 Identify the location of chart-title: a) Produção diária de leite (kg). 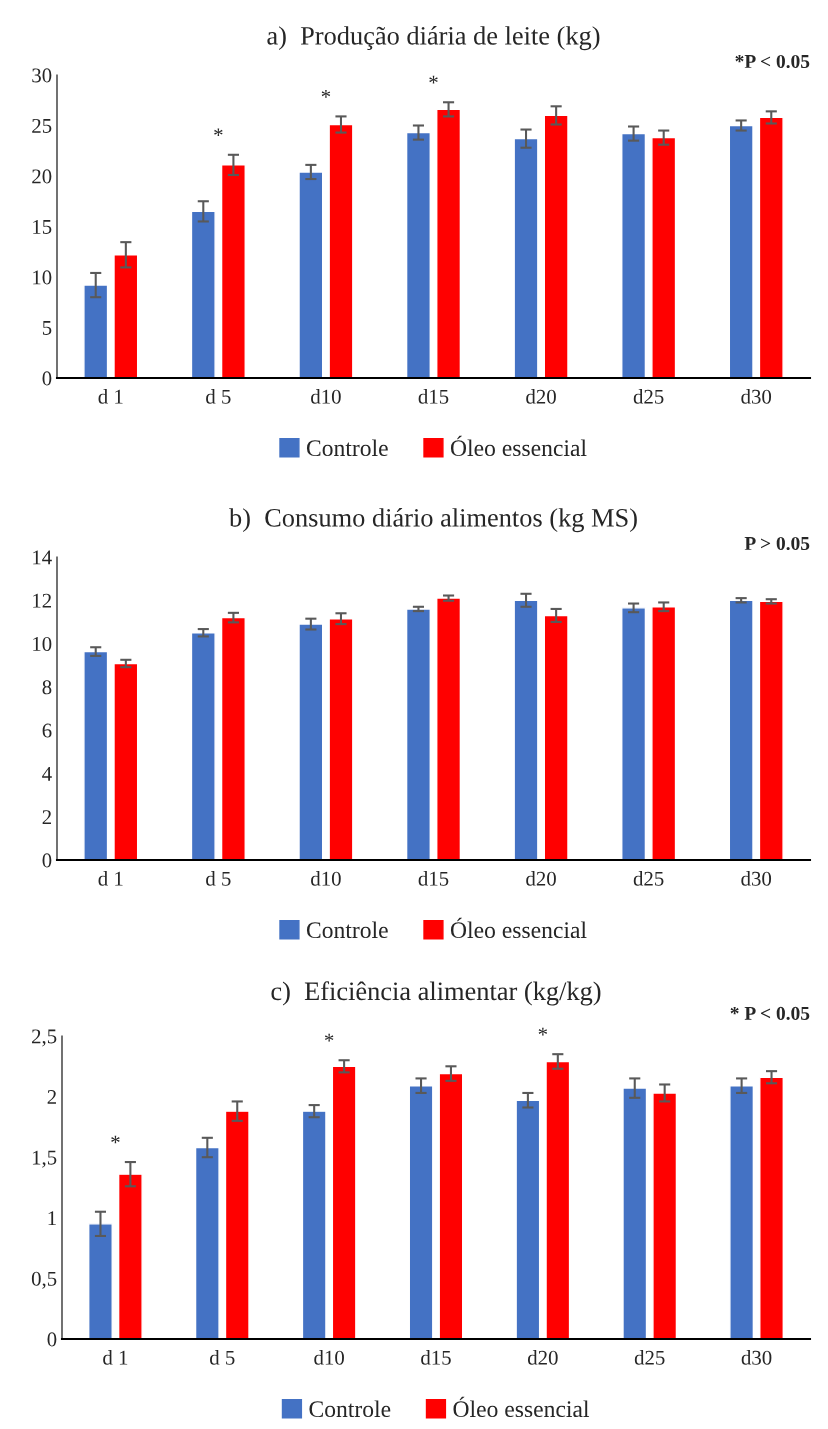
(433, 38).